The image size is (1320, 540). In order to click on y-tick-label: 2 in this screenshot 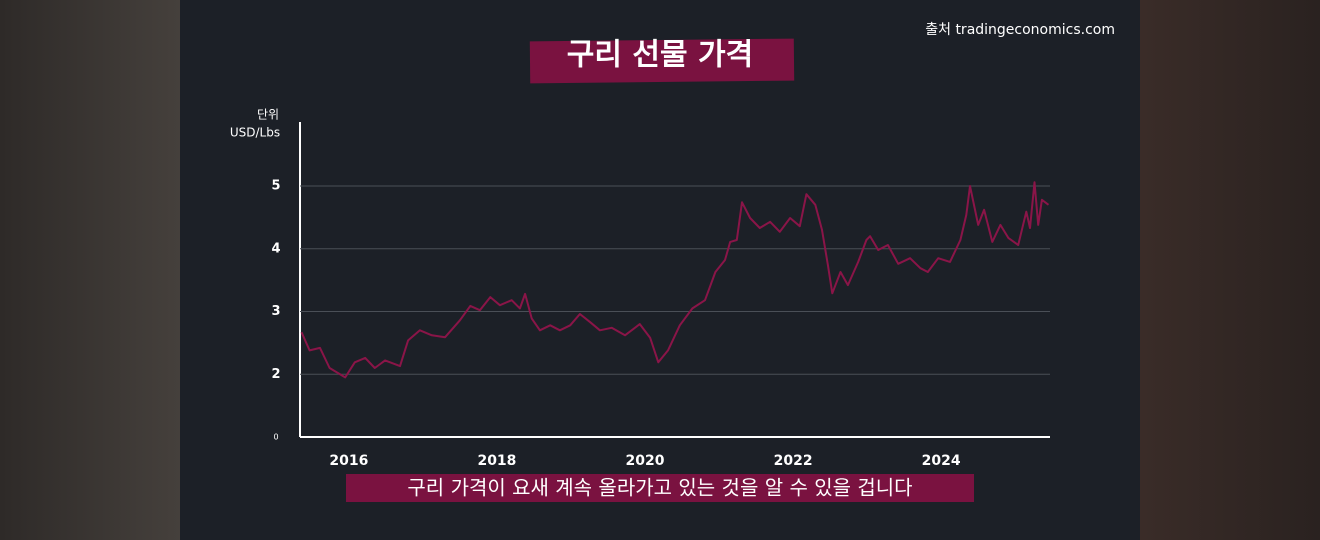, I will do `click(275, 374)`.